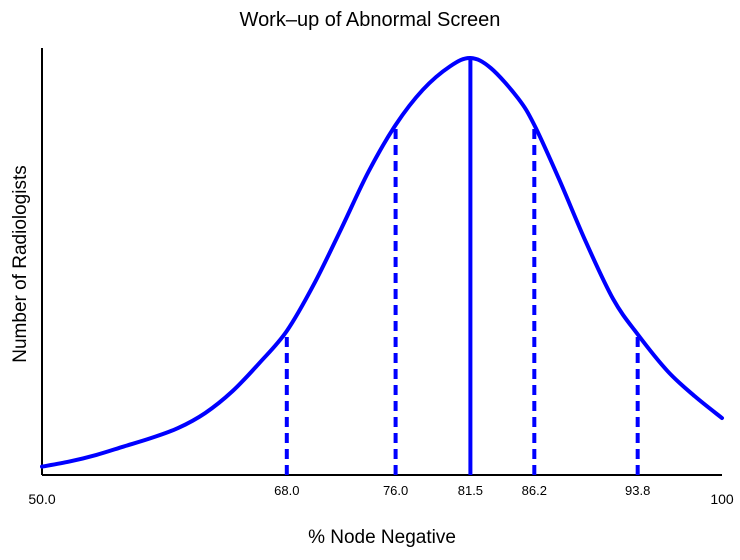  Describe the element at coordinates (637, 490) in the screenshot. I see `x-tick-label-6: 93.8` at that location.